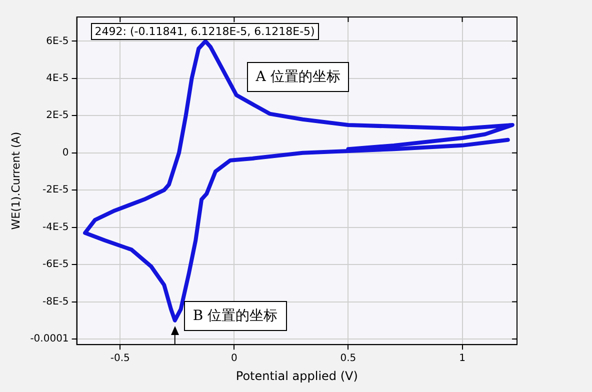  I want to click on y-tick-label: -4E-5, so click(55, 227).